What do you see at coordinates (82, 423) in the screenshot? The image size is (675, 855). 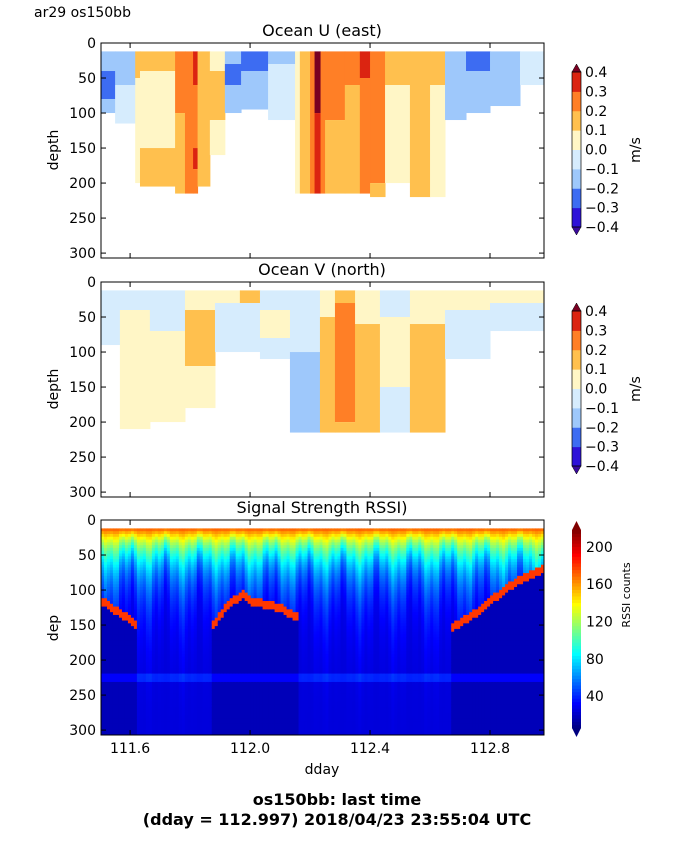 I see `ytick-label: 200` at bounding box center [82, 423].